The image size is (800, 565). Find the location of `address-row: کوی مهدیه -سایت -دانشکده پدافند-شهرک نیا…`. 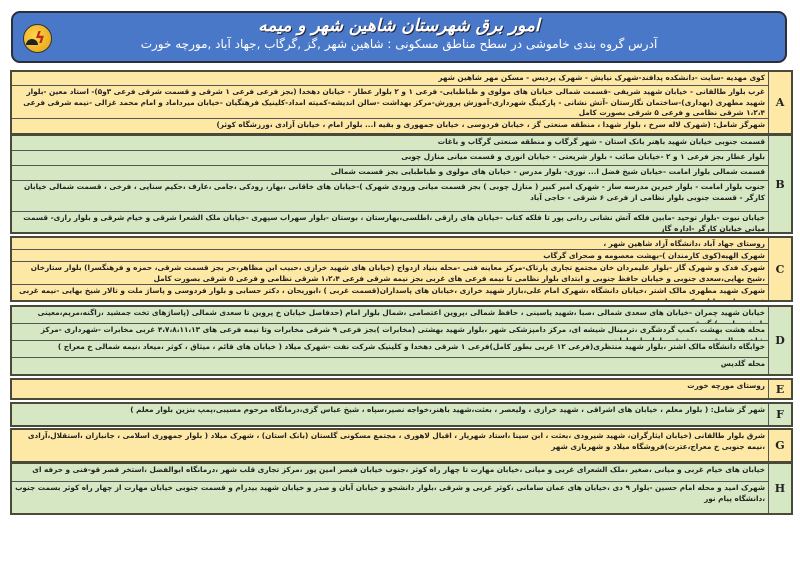

address-row: کوی مهدیه -سایت -دانشکده پدافند-شهرک نیا… is located at coordinates (390, 79).